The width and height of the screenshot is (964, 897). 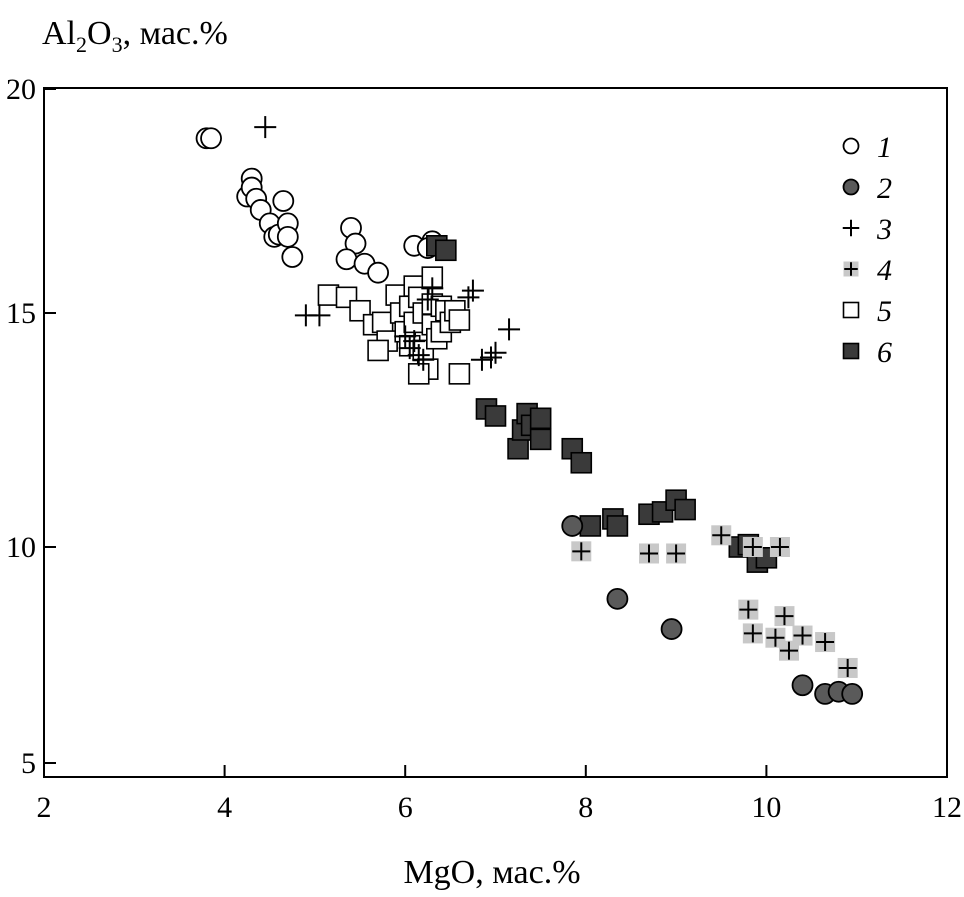 I want to click on legend: 1 2 3 4 5 6, so click(x=867, y=250).